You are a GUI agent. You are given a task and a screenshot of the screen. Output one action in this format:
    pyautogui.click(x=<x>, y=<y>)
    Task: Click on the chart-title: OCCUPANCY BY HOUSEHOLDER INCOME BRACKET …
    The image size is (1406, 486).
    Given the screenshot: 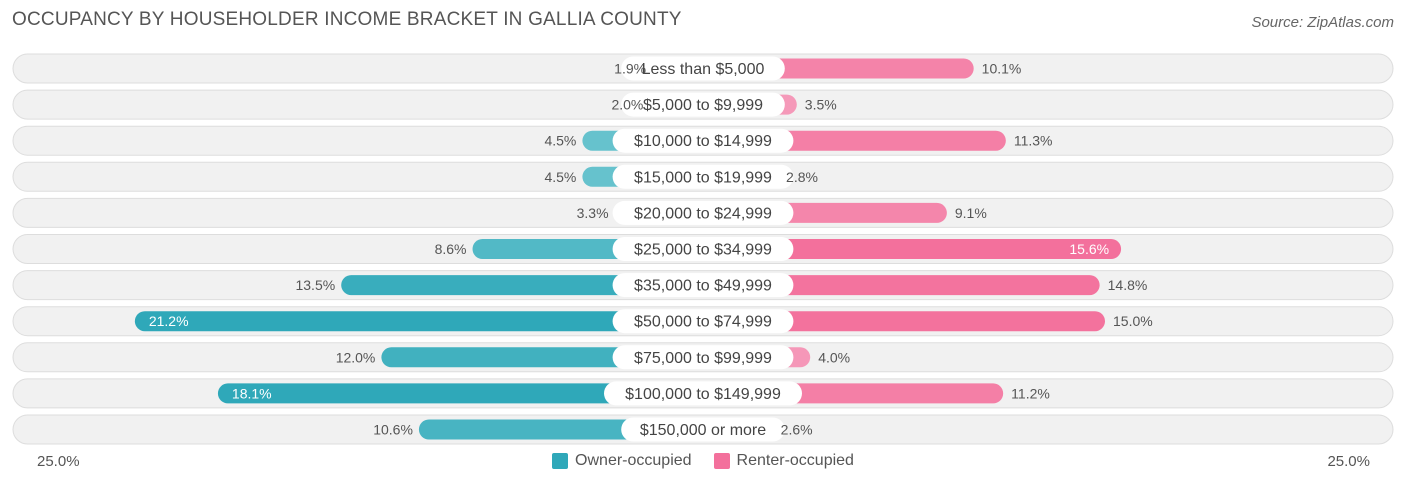 What is the action you would take?
    pyautogui.click(x=347, y=19)
    